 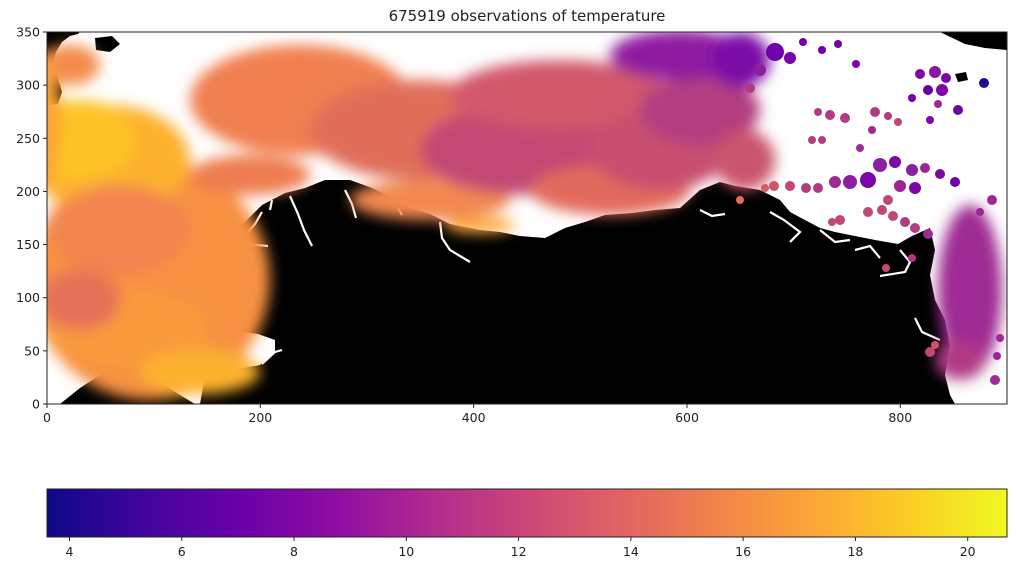 I want to click on y-tick-label: 250, so click(x=28, y=138).